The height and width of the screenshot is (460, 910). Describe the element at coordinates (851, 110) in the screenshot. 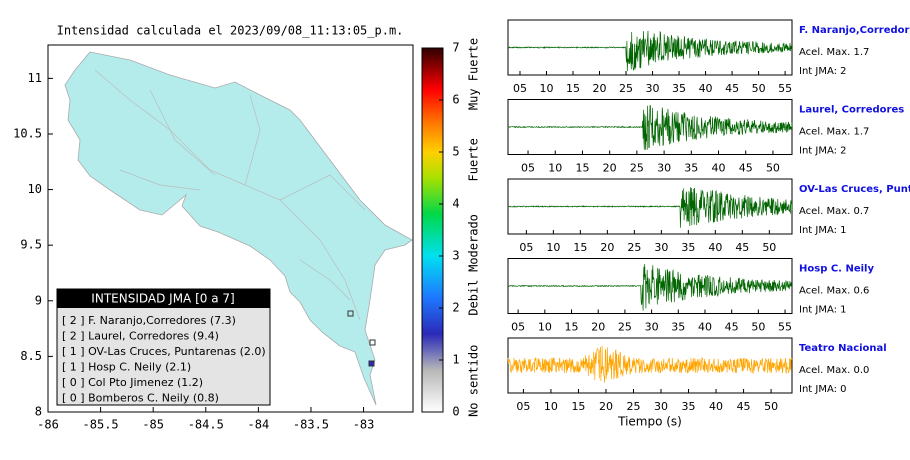

I see `station-name: Laurel, Corredores` at that location.